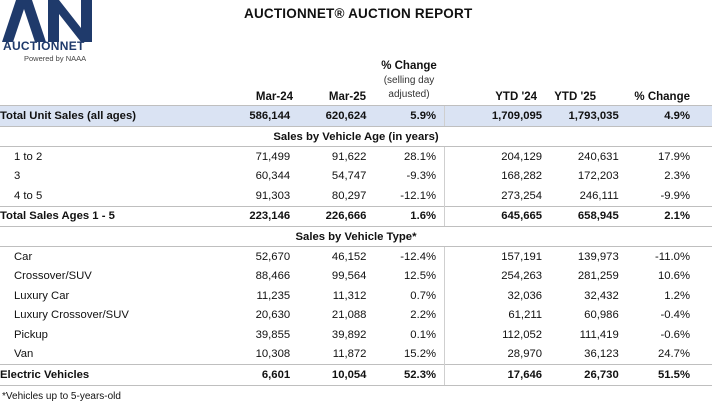 This screenshot has width=720, height=405. What do you see at coordinates (31, 334) in the screenshot?
I see `row-label: Pickup` at bounding box center [31, 334].